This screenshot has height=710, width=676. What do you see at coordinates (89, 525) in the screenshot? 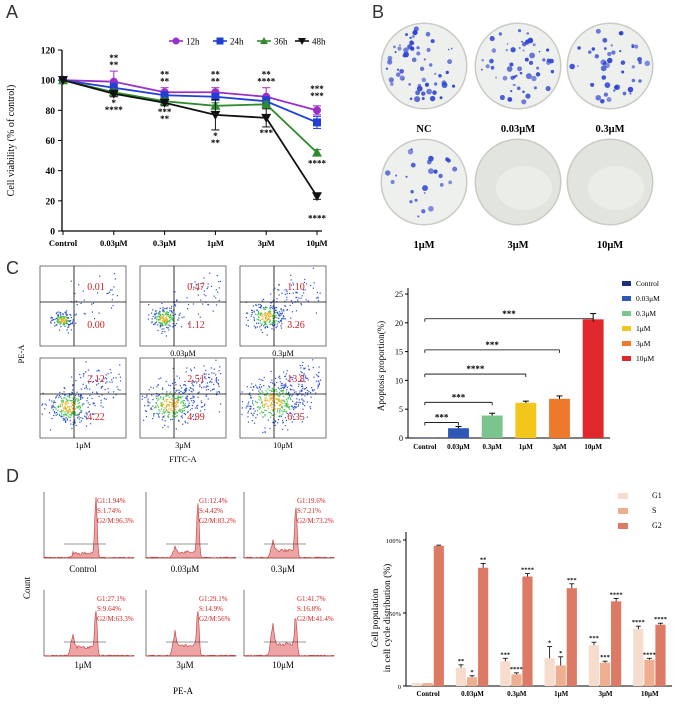
I see `histogram-plot: G1:1.94%S:1.74%G2/M:96.3%` at bounding box center [89, 525].